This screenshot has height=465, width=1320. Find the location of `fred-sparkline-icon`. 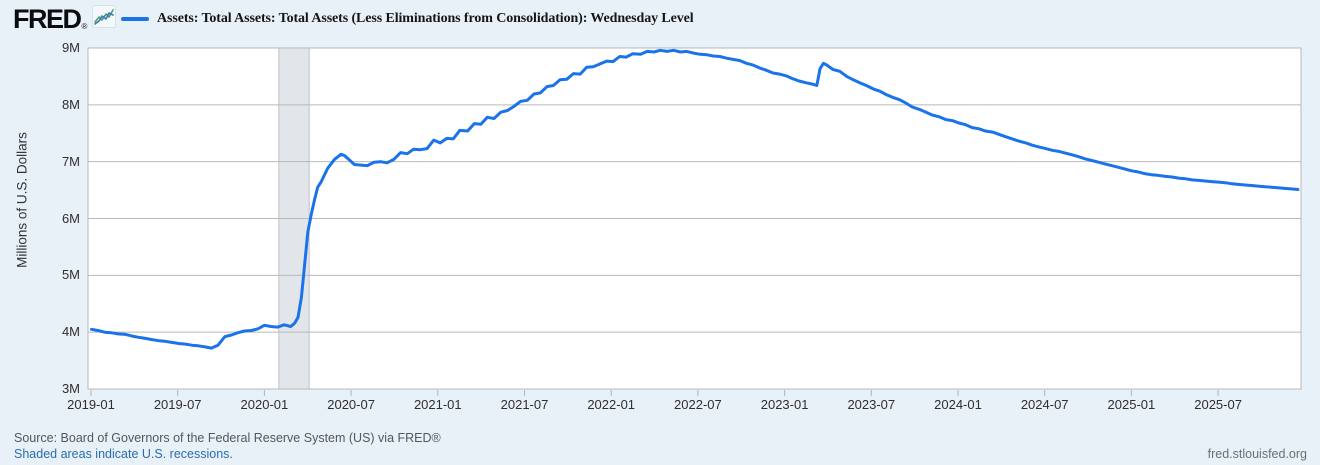

fred-sparkline-icon is located at coordinates (104, 19).